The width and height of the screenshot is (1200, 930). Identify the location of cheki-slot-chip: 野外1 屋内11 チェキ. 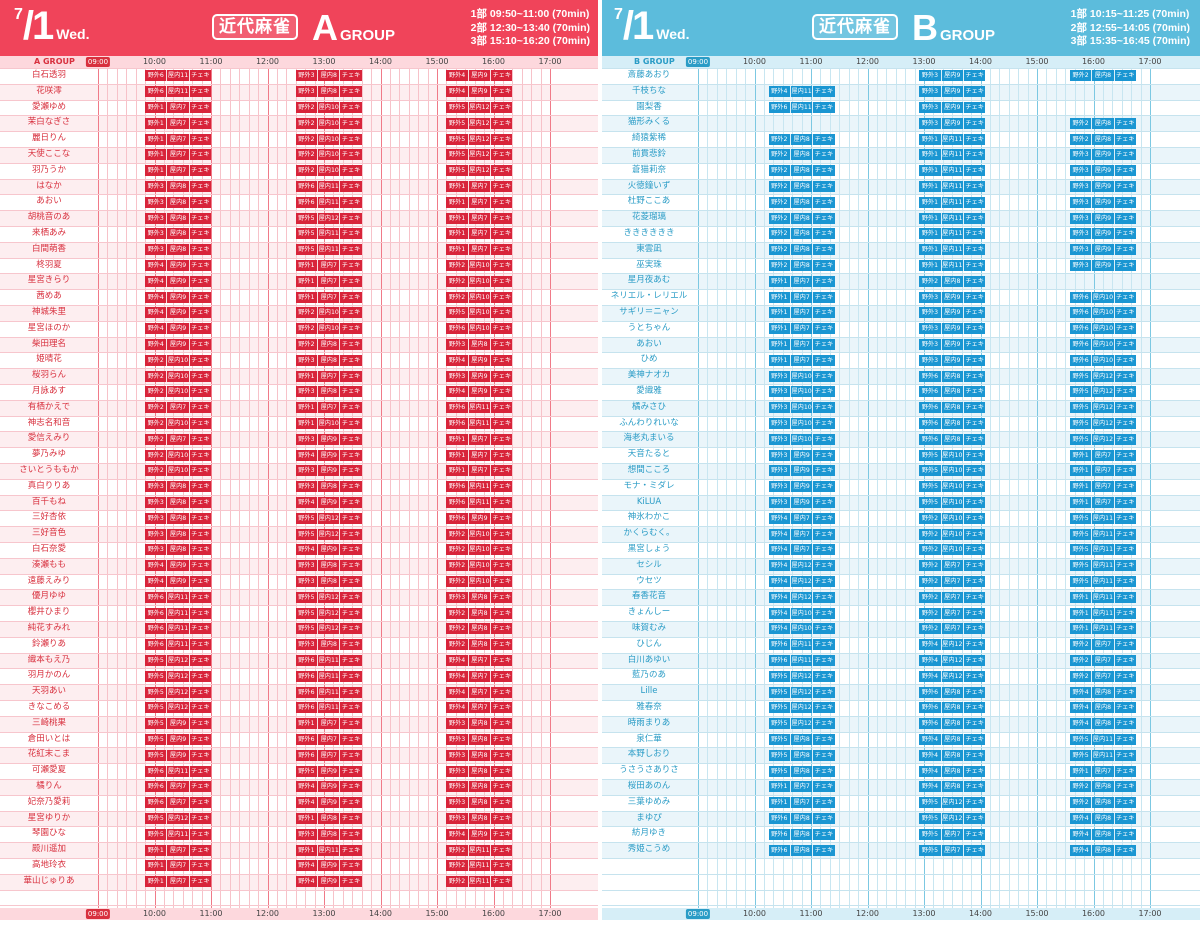
(952, 250).